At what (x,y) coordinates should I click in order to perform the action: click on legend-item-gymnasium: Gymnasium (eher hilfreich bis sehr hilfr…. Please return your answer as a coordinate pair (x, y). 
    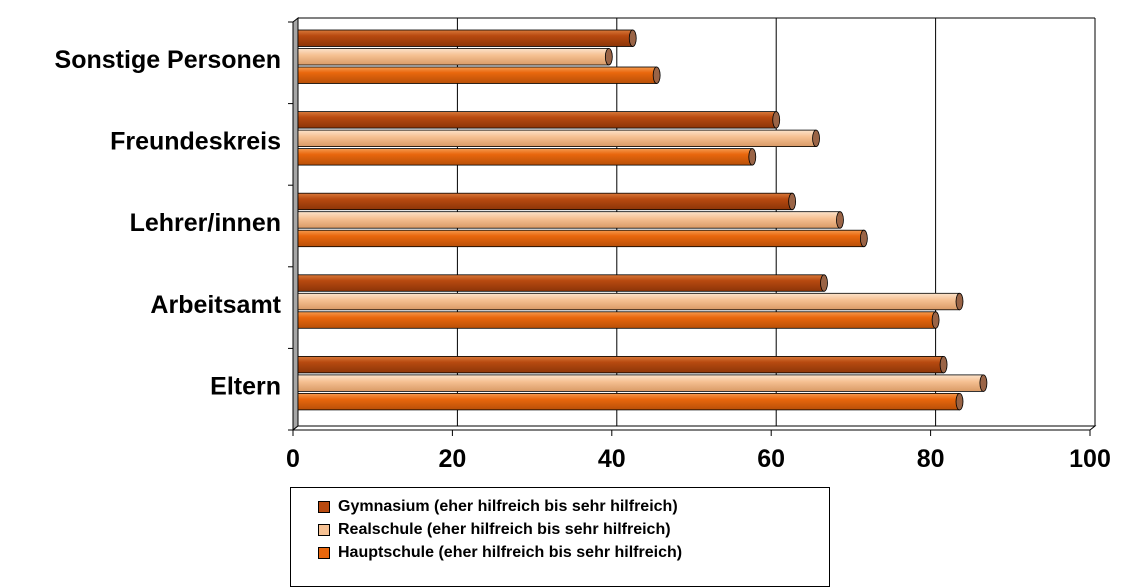
    Looking at the image, I should click on (560, 506).